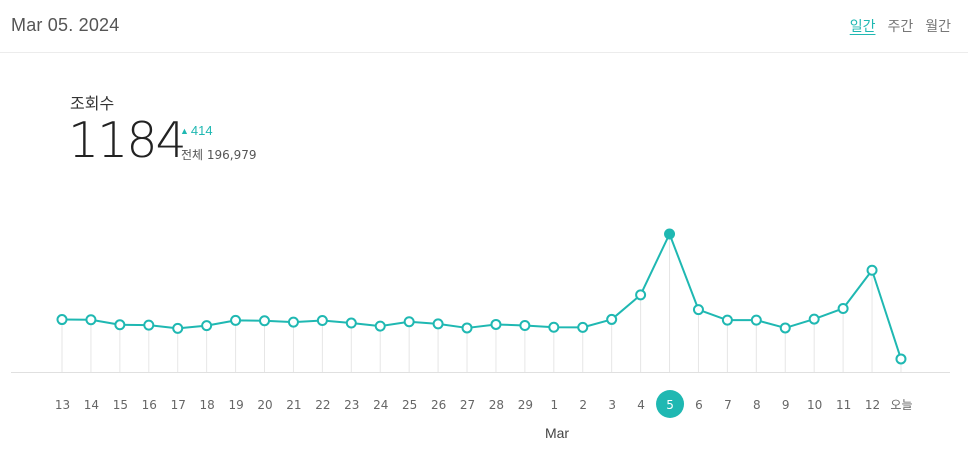 This screenshot has width=968, height=457. What do you see at coordinates (127, 140) in the screenshot?
I see `views-value: 1184` at bounding box center [127, 140].